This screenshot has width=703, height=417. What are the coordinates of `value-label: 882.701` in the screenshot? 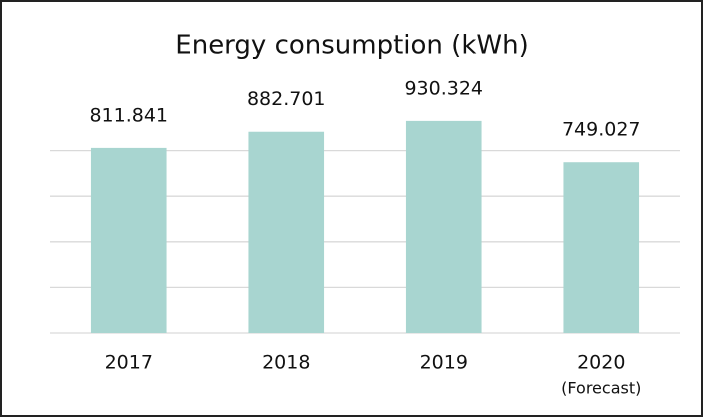 It's located at (286, 99).